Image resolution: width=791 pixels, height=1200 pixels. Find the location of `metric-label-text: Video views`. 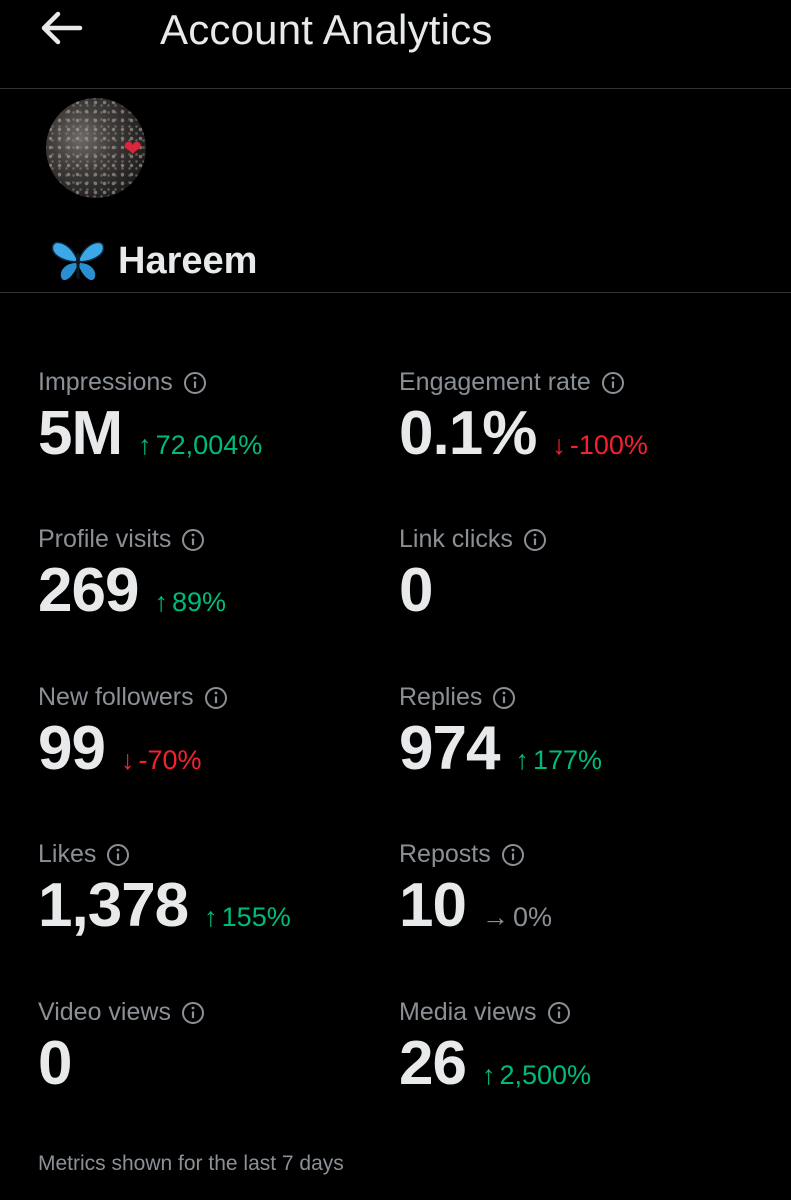

metric-label-text: Video views is located at coordinates (104, 1012).